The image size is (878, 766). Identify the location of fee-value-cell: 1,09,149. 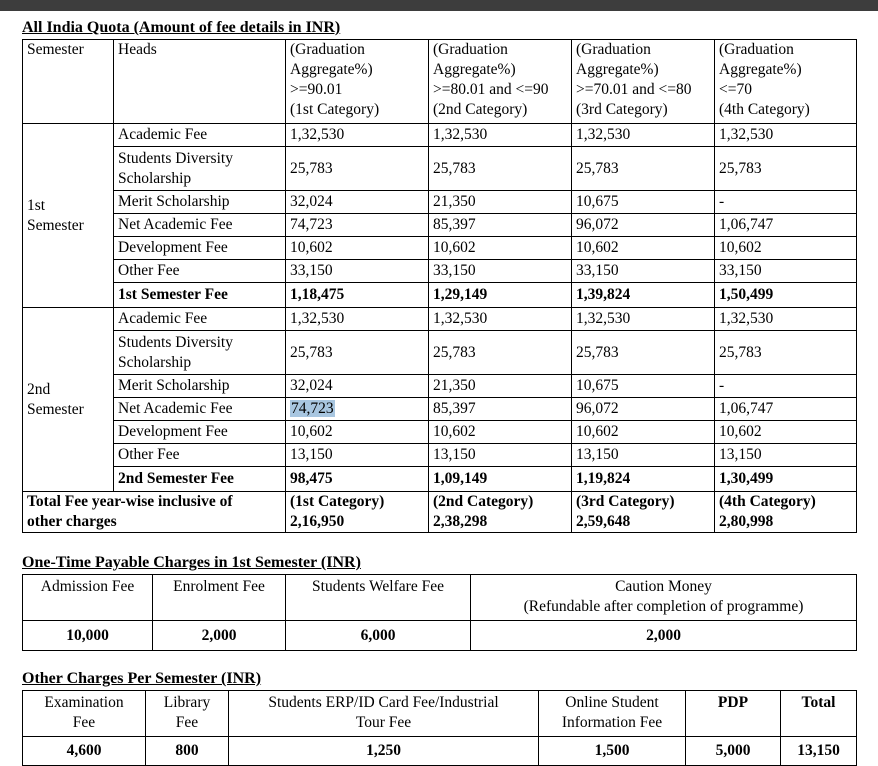
(500, 479).